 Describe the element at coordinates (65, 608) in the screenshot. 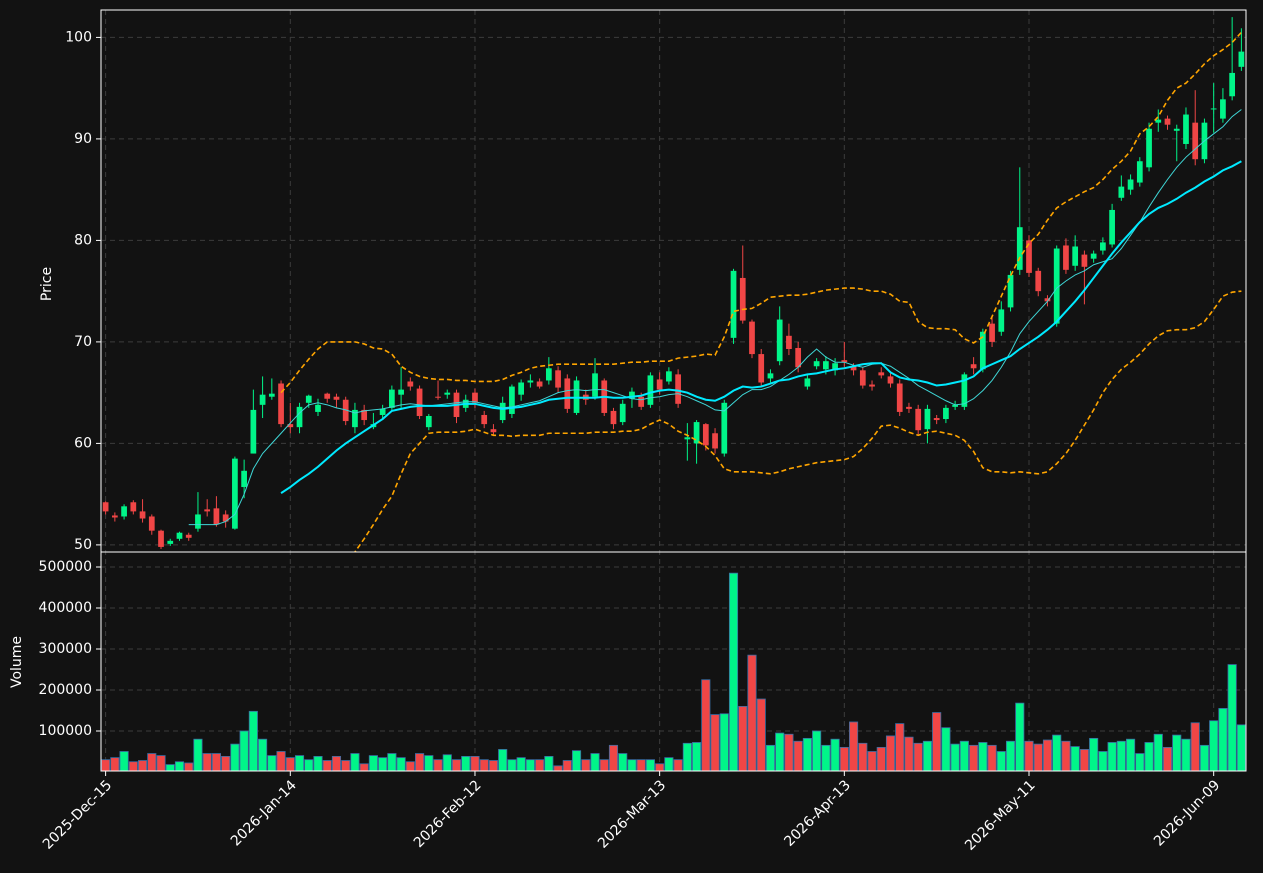

I see `volume-tick-label: 400000` at that location.